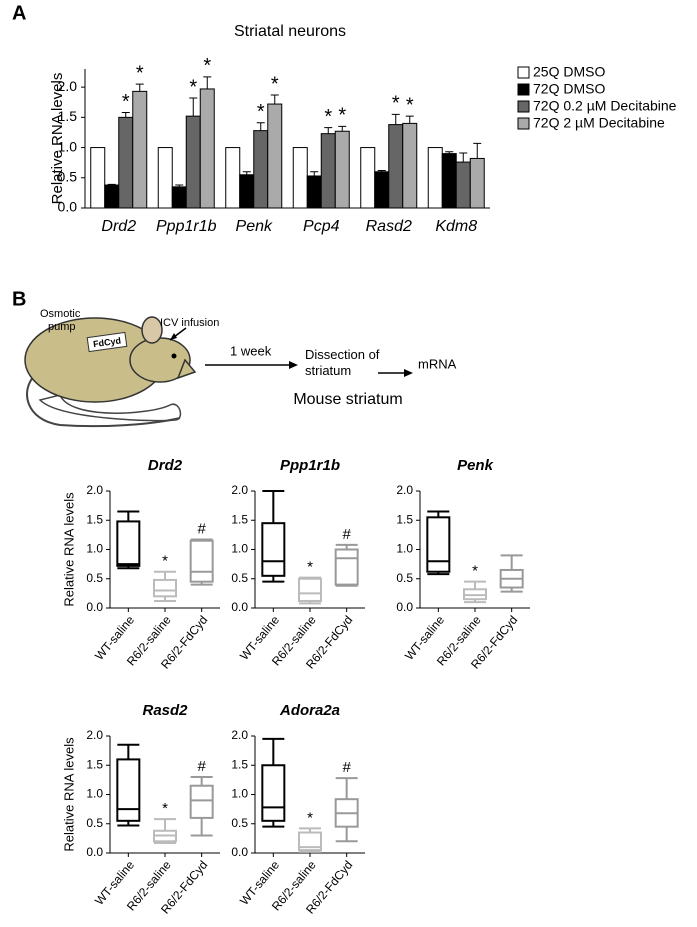 The image size is (697, 927). I want to click on chart-title: Striatal neurons, so click(290, 31).